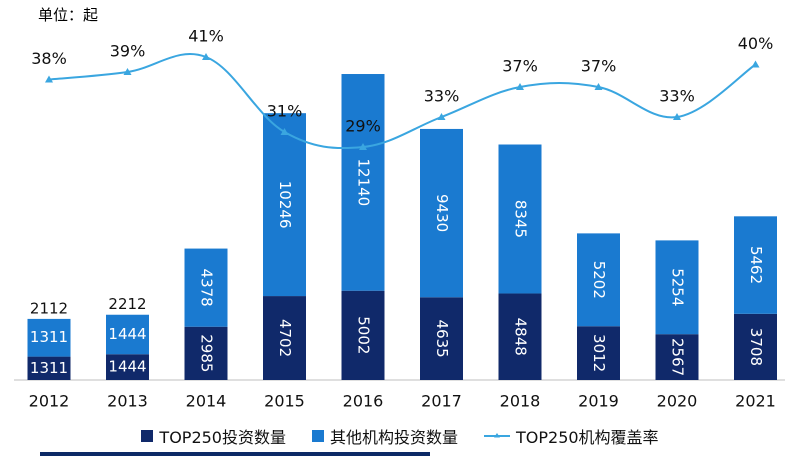  Describe the element at coordinates (497, 435) in the screenshot. I see `legend-swatch-coverage` at that location.